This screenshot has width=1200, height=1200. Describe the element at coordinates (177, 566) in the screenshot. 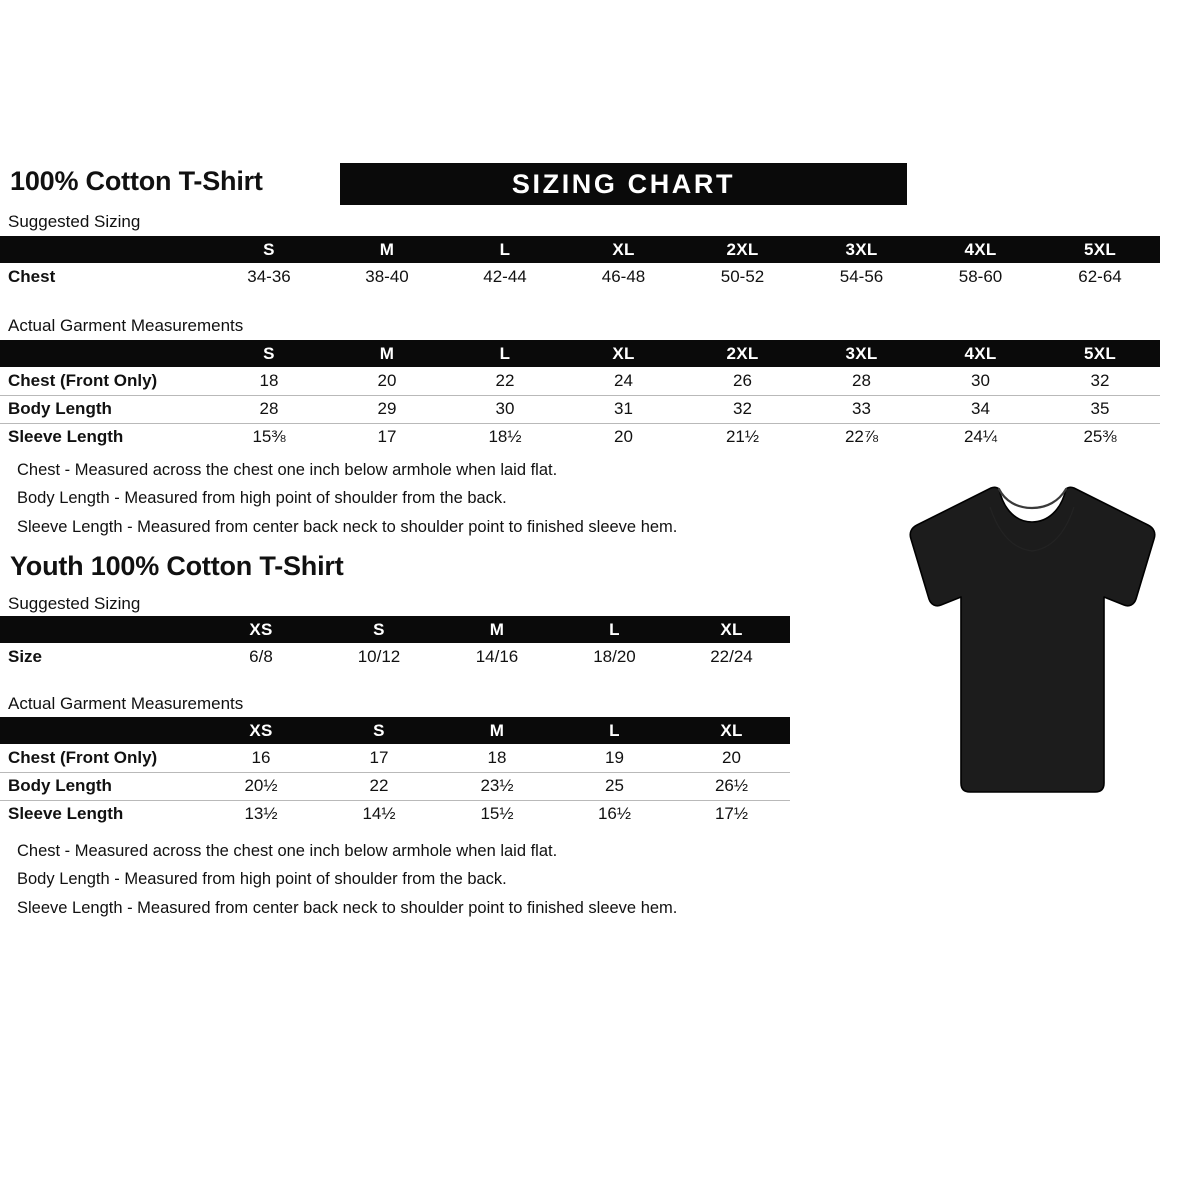

I see `youth-section-title: Youth 100% Cotton T-Shirt` at that location.